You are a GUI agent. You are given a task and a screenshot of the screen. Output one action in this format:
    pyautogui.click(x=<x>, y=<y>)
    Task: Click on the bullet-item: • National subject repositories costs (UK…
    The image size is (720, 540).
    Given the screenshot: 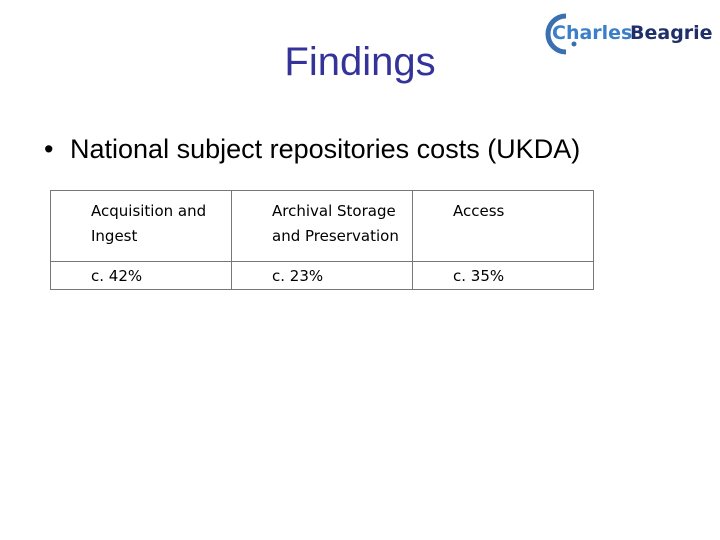 What is the action you would take?
    pyautogui.click(x=312, y=149)
    